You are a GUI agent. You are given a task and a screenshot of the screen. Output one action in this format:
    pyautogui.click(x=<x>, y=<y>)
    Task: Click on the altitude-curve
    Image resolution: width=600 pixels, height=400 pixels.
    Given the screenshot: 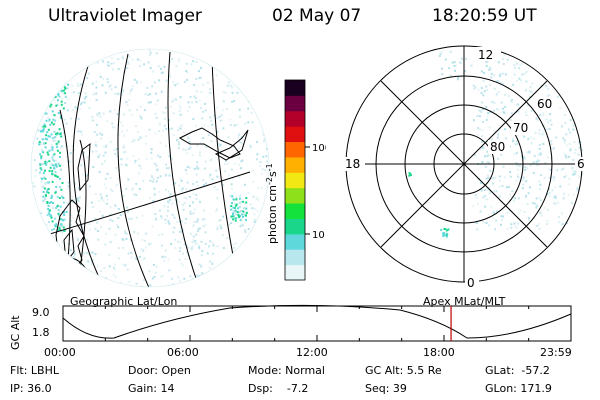 What is the action you would take?
    pyautogui.click(x=317, y=321)
    